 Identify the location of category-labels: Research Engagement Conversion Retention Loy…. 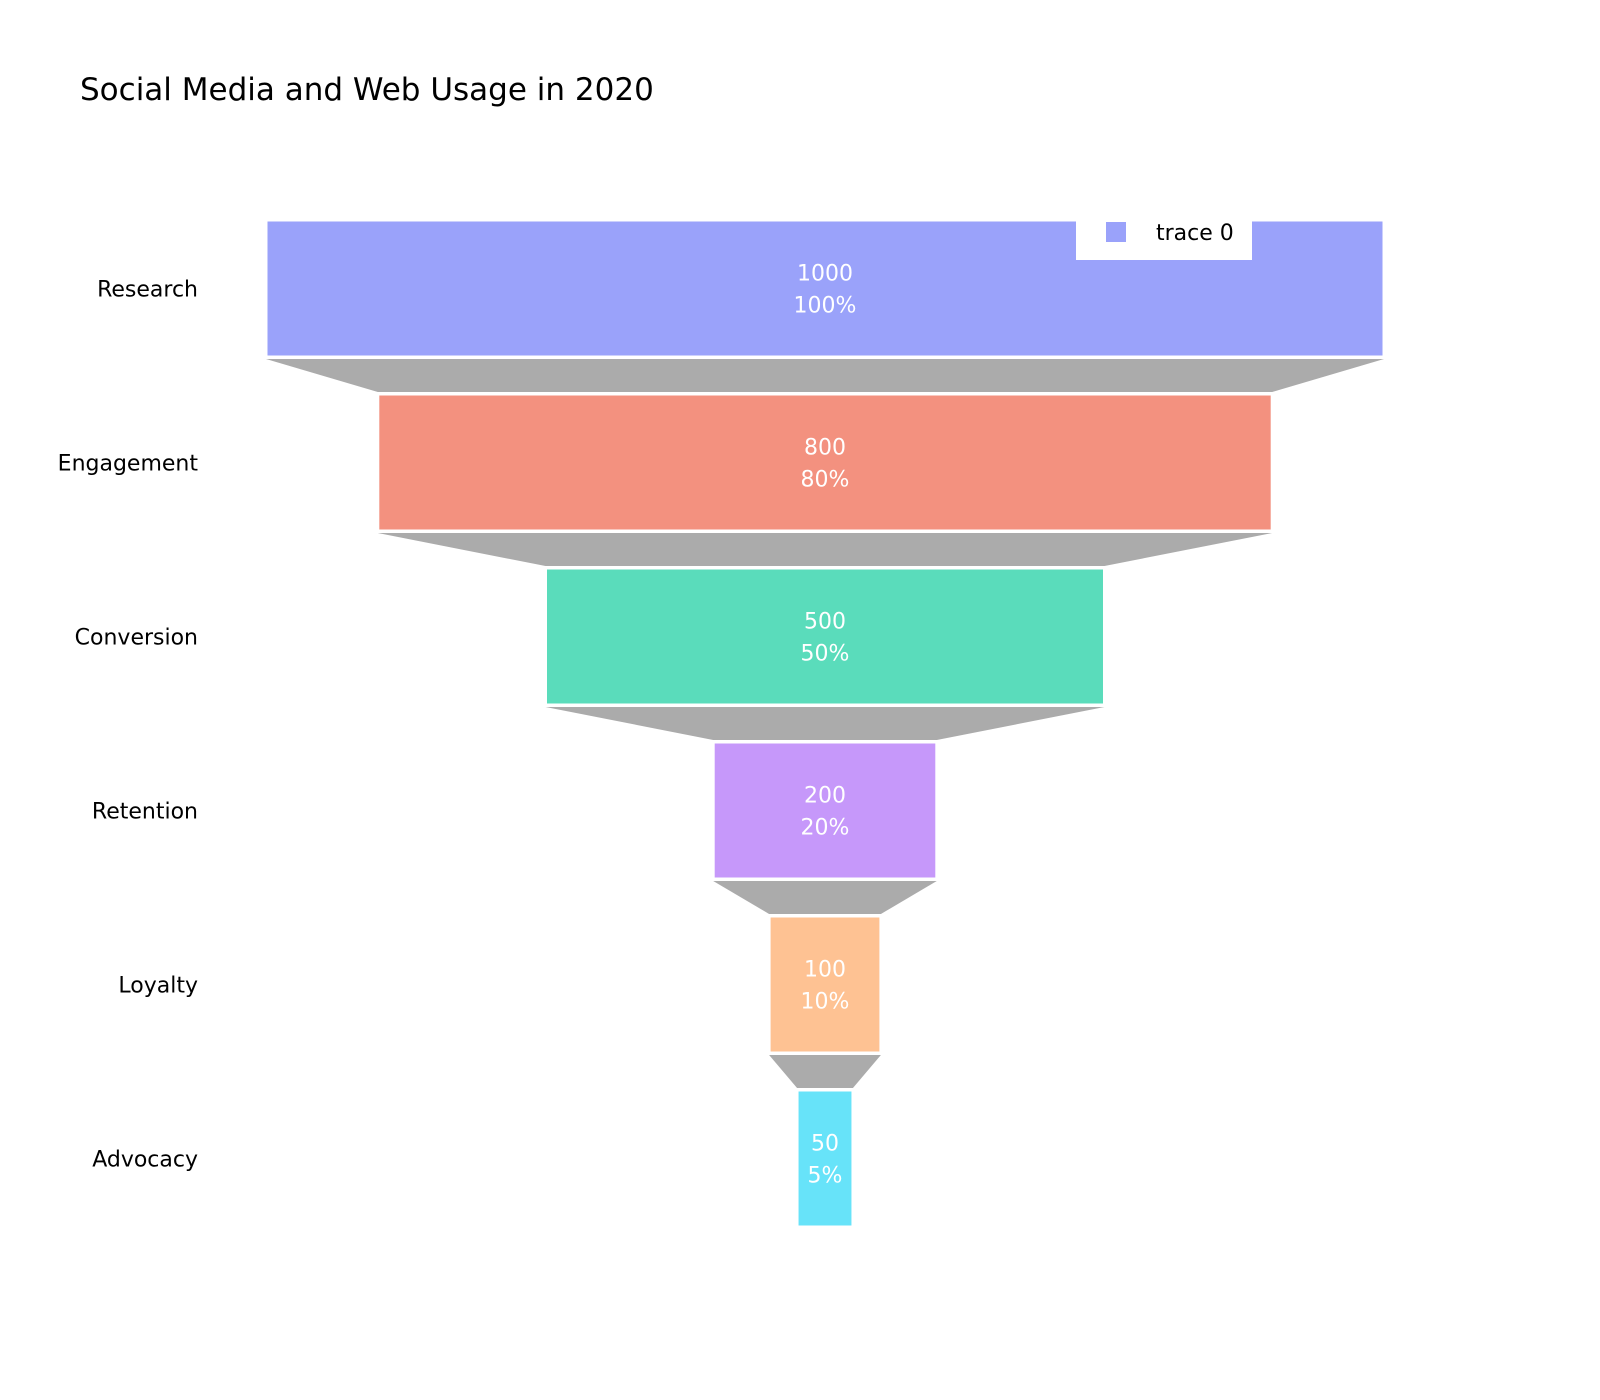
(128, 725).